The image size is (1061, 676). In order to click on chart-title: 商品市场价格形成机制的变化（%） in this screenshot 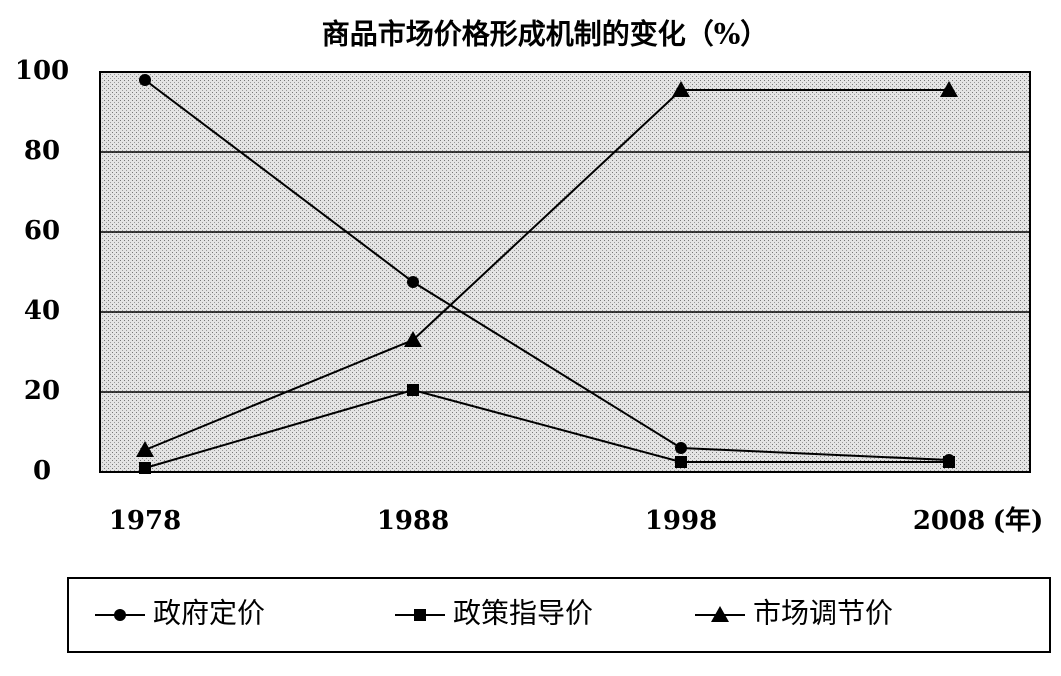, I will do `click(545, 34)`.